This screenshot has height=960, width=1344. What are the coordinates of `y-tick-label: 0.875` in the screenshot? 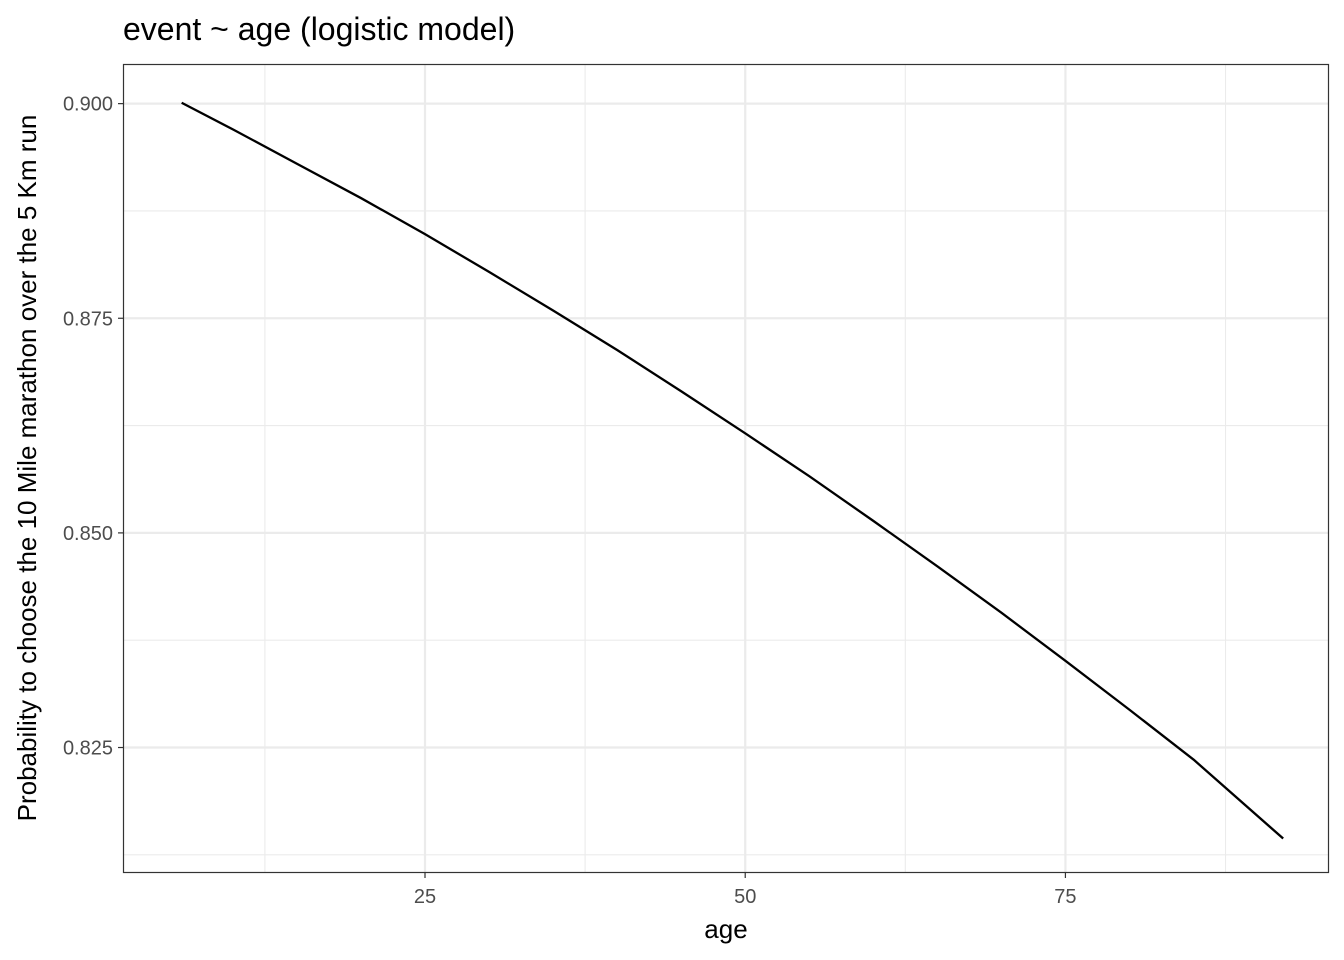 It's located at (88, 319).